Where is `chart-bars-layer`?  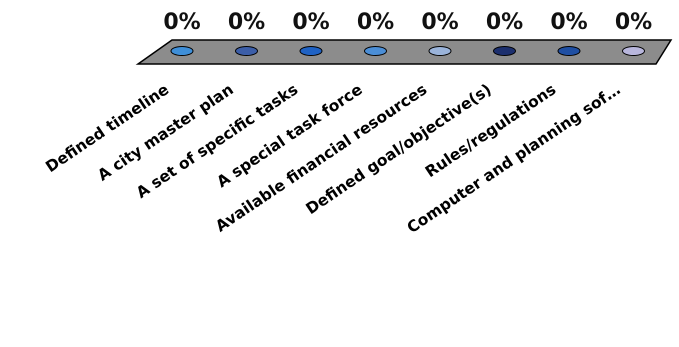
chart-bars-layer is located at coordinates (407, 51).